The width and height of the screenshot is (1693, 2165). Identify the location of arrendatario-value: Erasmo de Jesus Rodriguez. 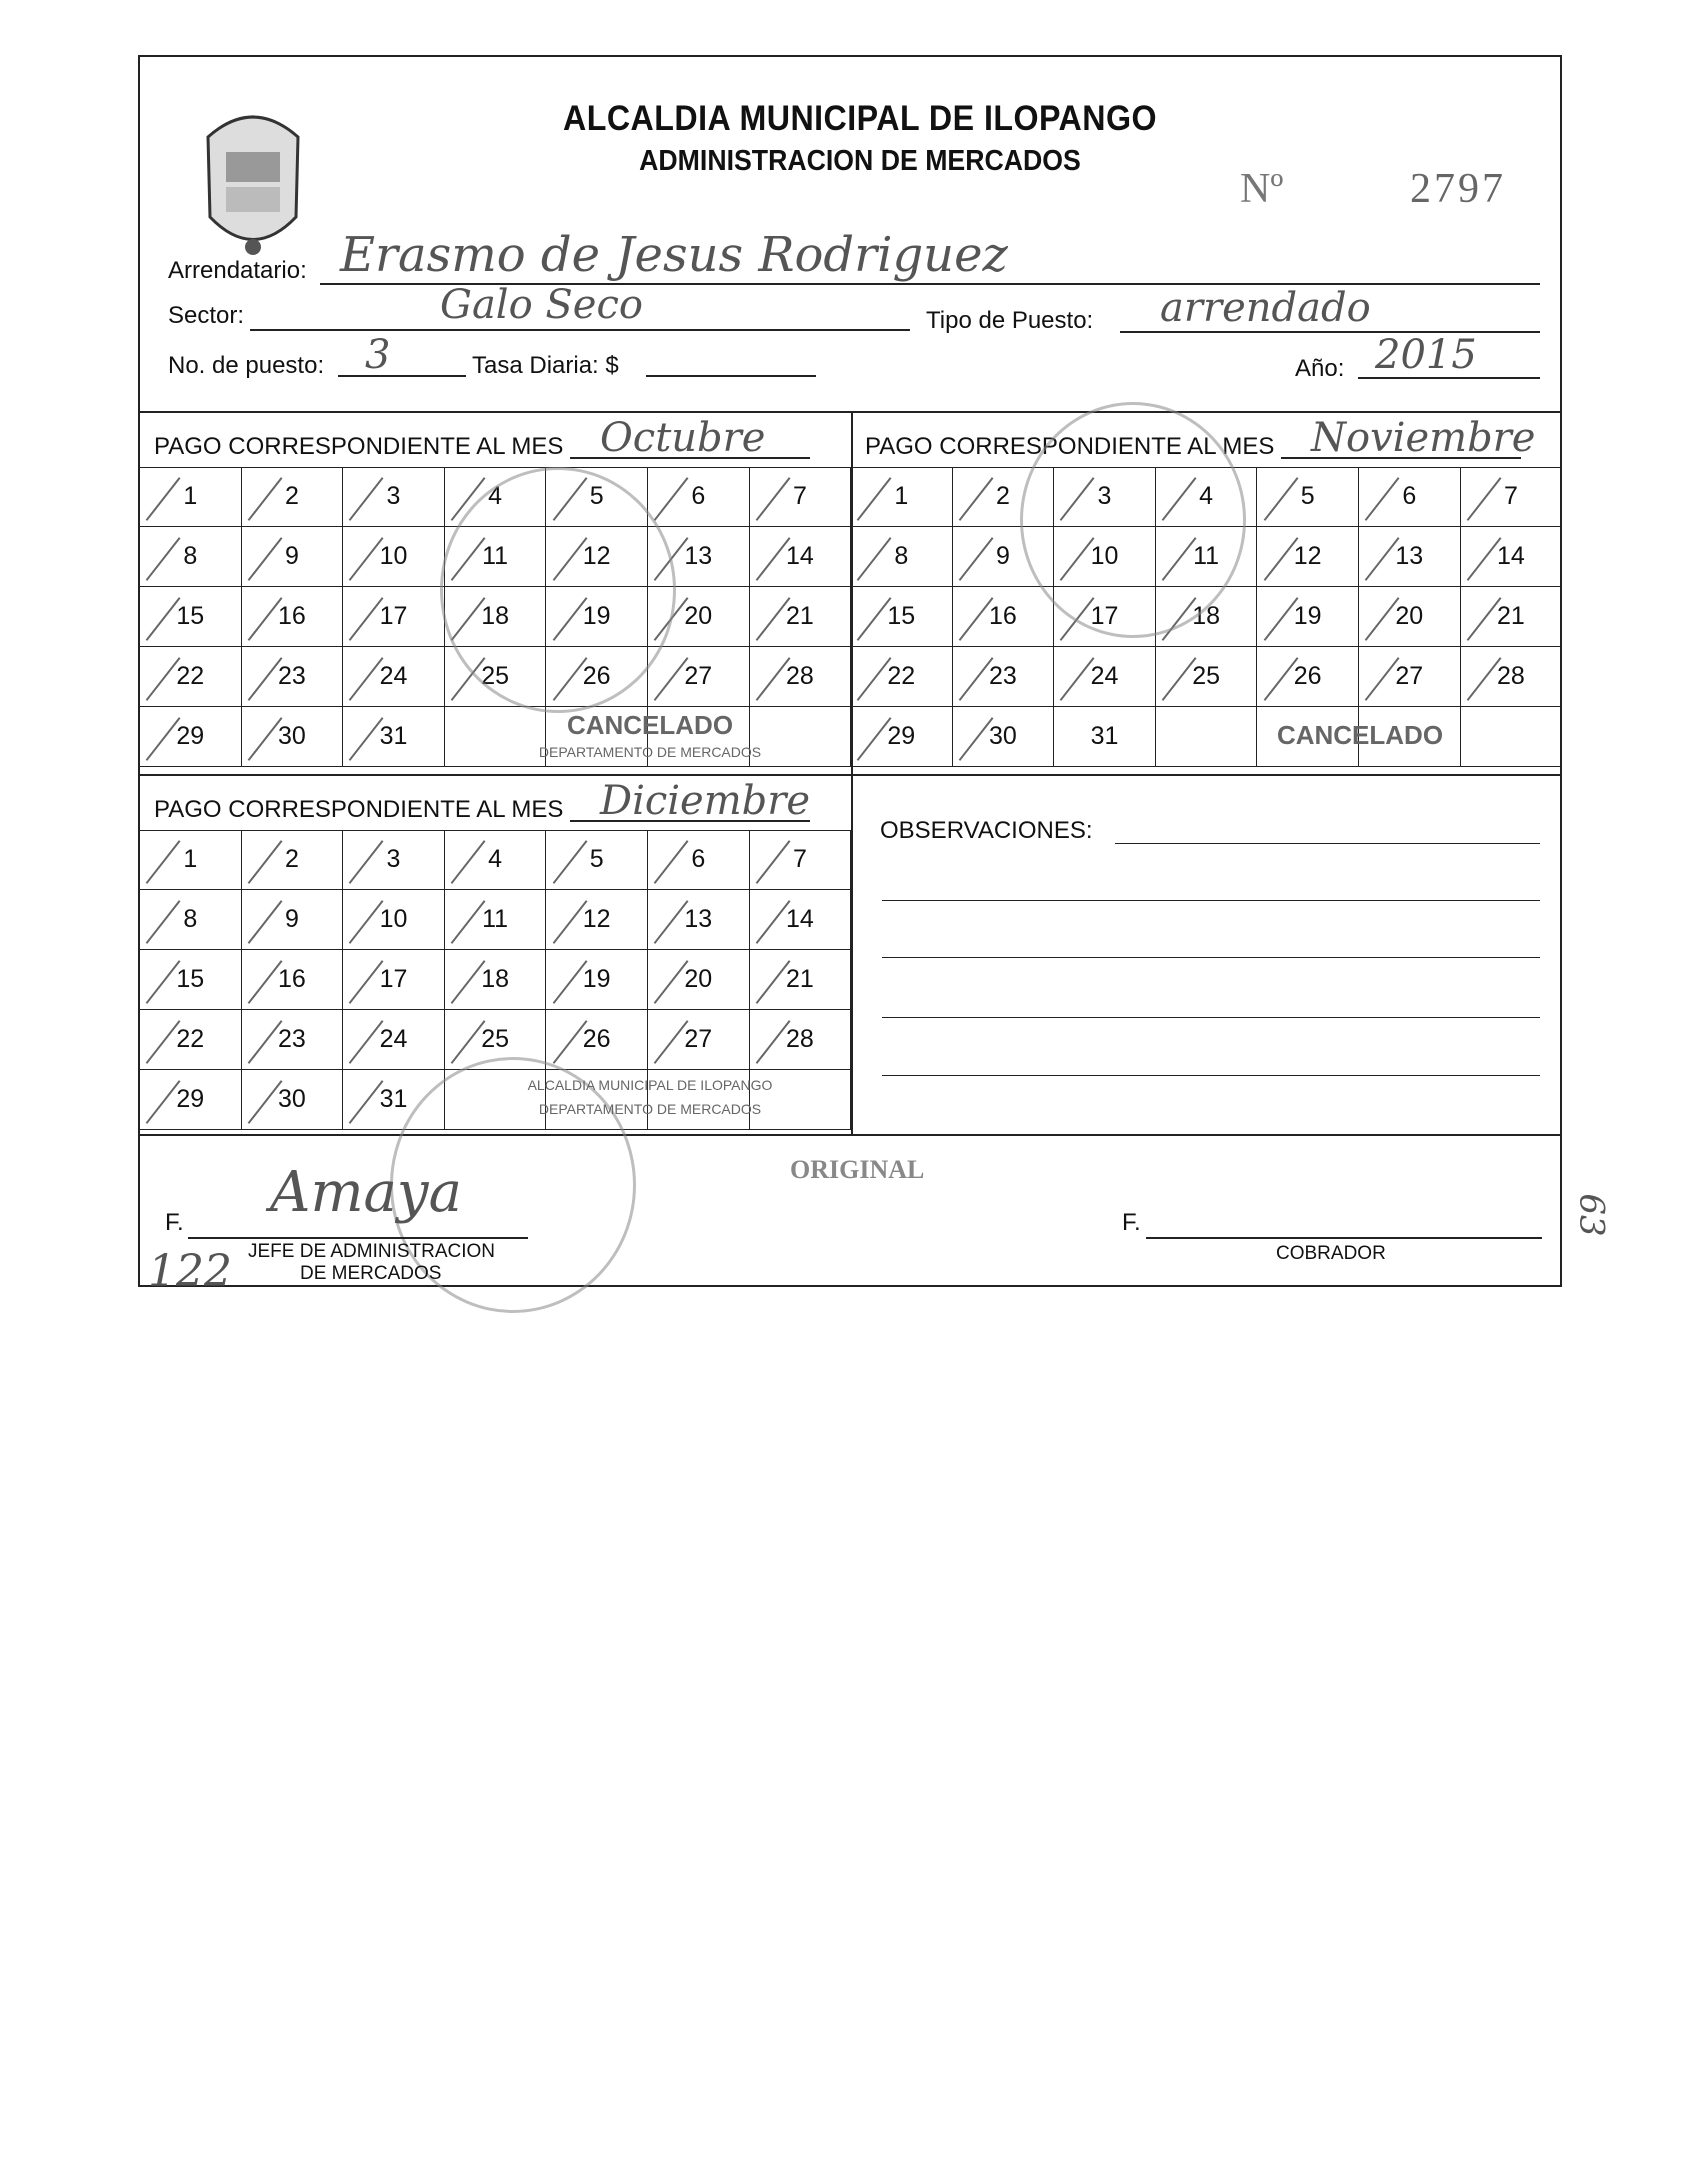
(674, 255).